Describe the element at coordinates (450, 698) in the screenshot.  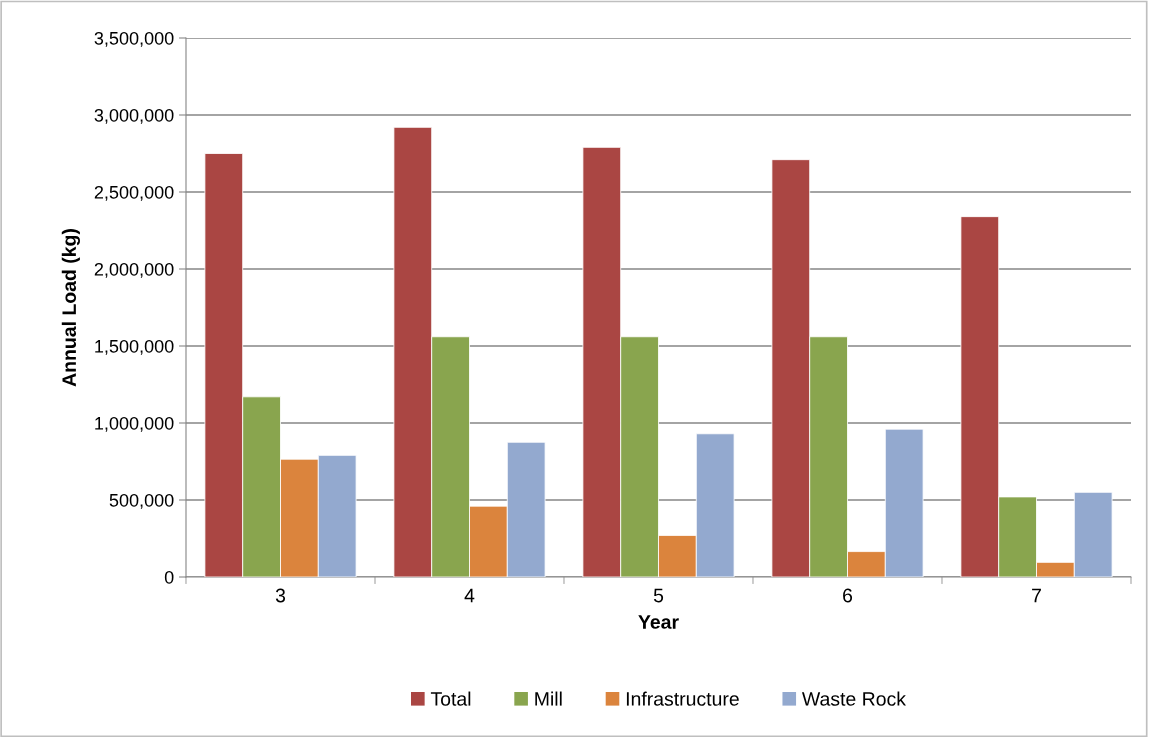
I see `legend-label: Total` at that location.